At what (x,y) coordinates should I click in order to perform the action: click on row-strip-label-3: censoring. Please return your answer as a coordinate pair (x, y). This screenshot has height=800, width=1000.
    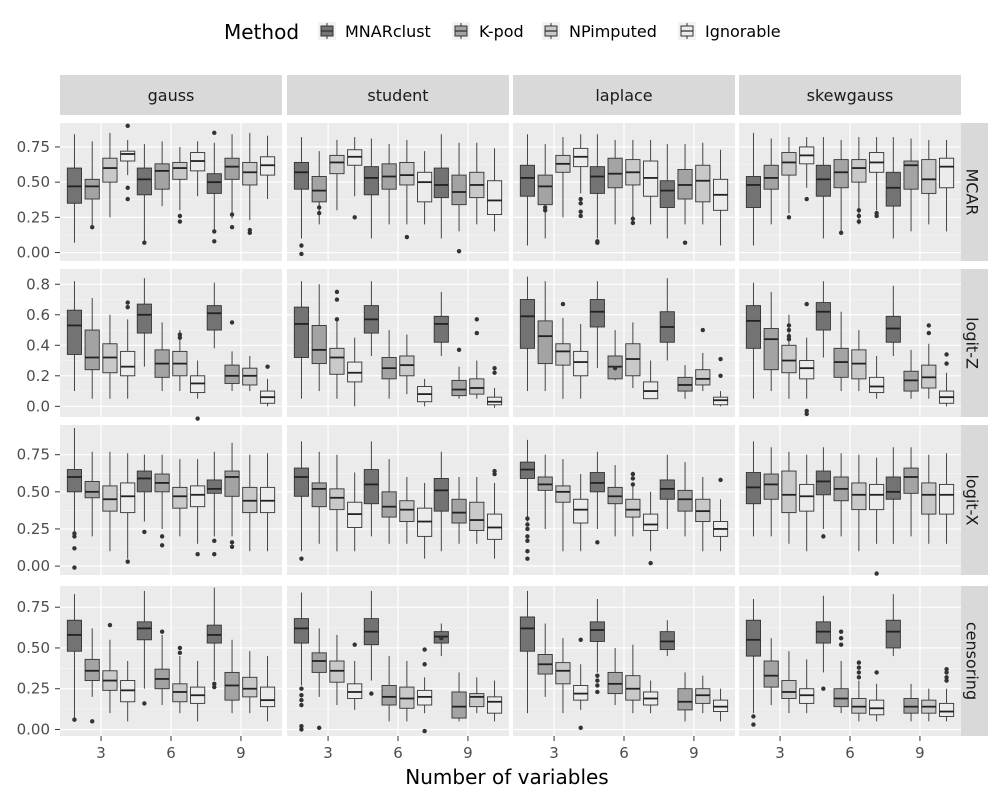
    Looking at the image, I should click on (972, 661).